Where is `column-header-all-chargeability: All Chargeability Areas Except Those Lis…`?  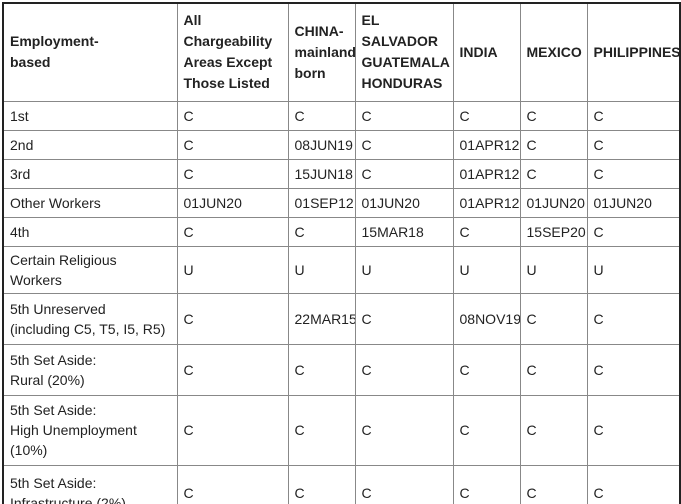
column-header-all-chargeability: All Chargeability Areas Except Those Lis… is located at coordinates (232, 52).